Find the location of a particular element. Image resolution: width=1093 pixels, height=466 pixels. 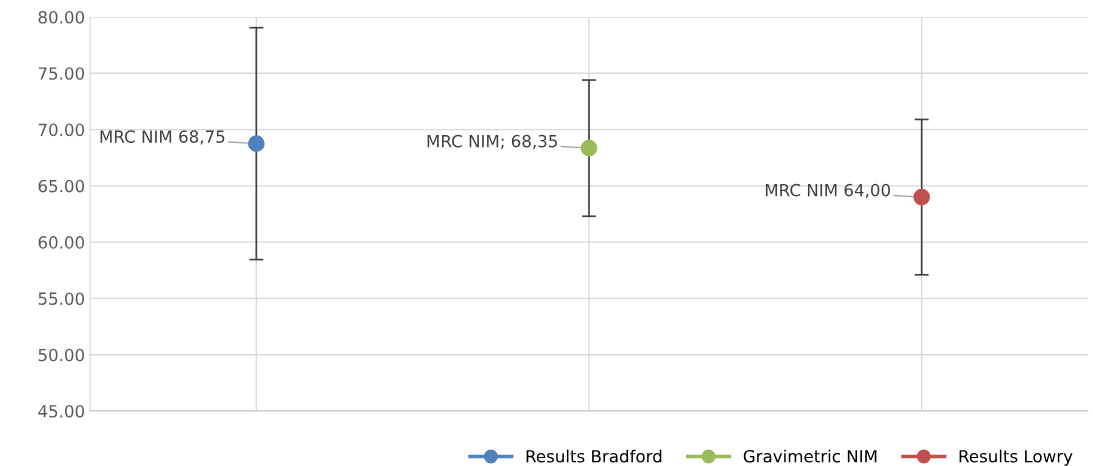

y-tick-label: 80.00 is located at coordinates (61, 17).